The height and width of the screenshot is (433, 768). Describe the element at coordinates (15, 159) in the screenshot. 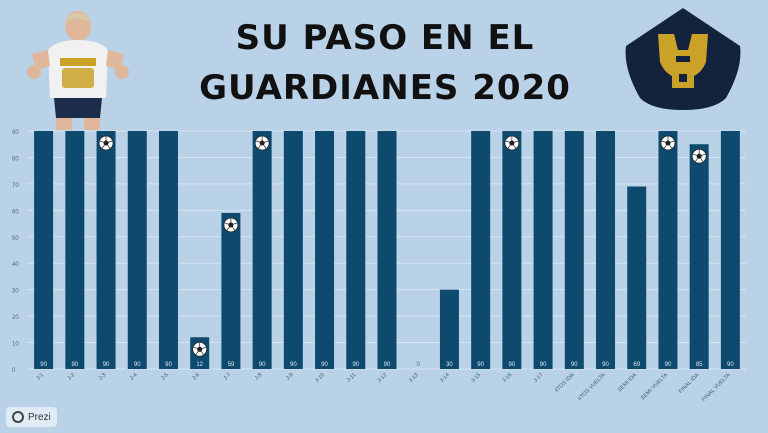

I see `y-tick-label: 80` at that location.